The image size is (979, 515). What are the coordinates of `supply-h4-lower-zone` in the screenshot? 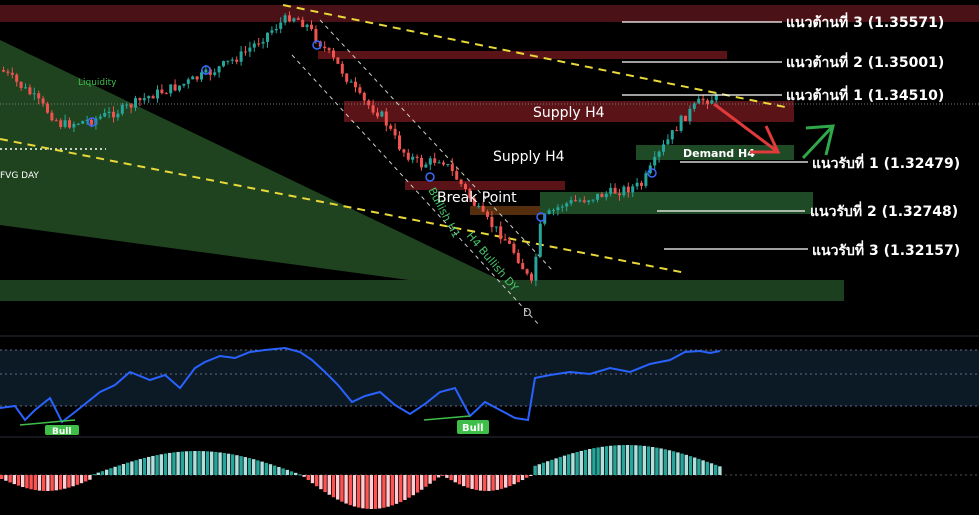 It's located at (485, 185).